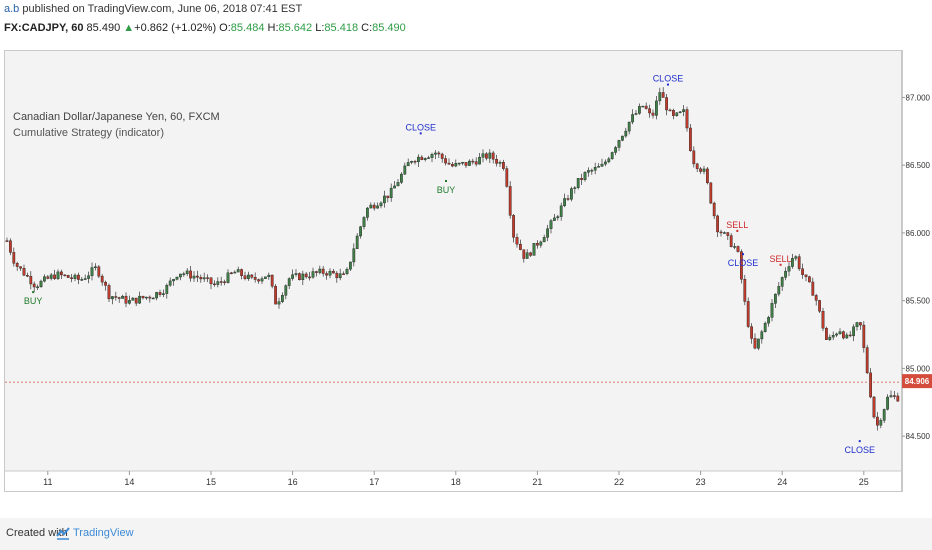 The width and height of the screenshot is (932, 550). Describe the element at coordinates (211, 482) in the screenshot. I see `x-tick-label: 15` at that location.